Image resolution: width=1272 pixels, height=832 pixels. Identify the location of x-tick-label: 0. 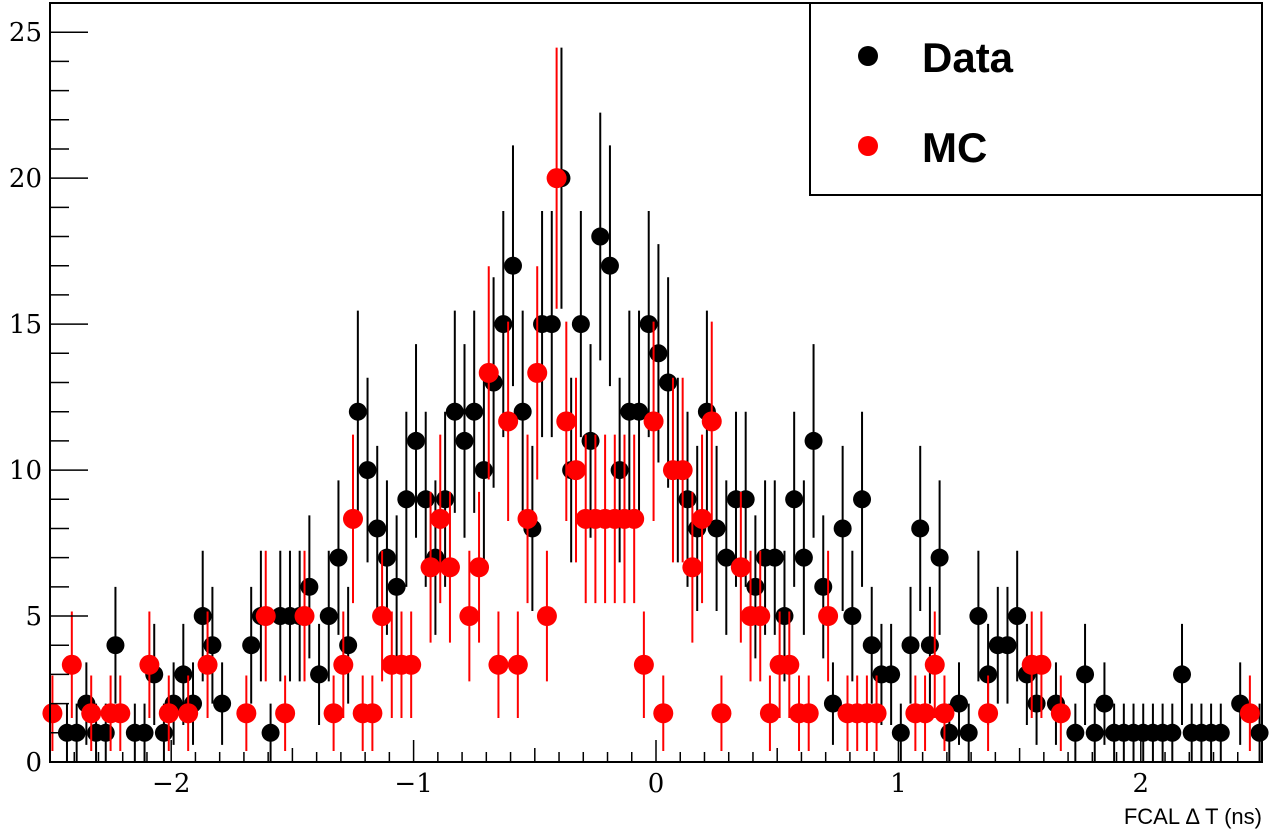
(656, 784).